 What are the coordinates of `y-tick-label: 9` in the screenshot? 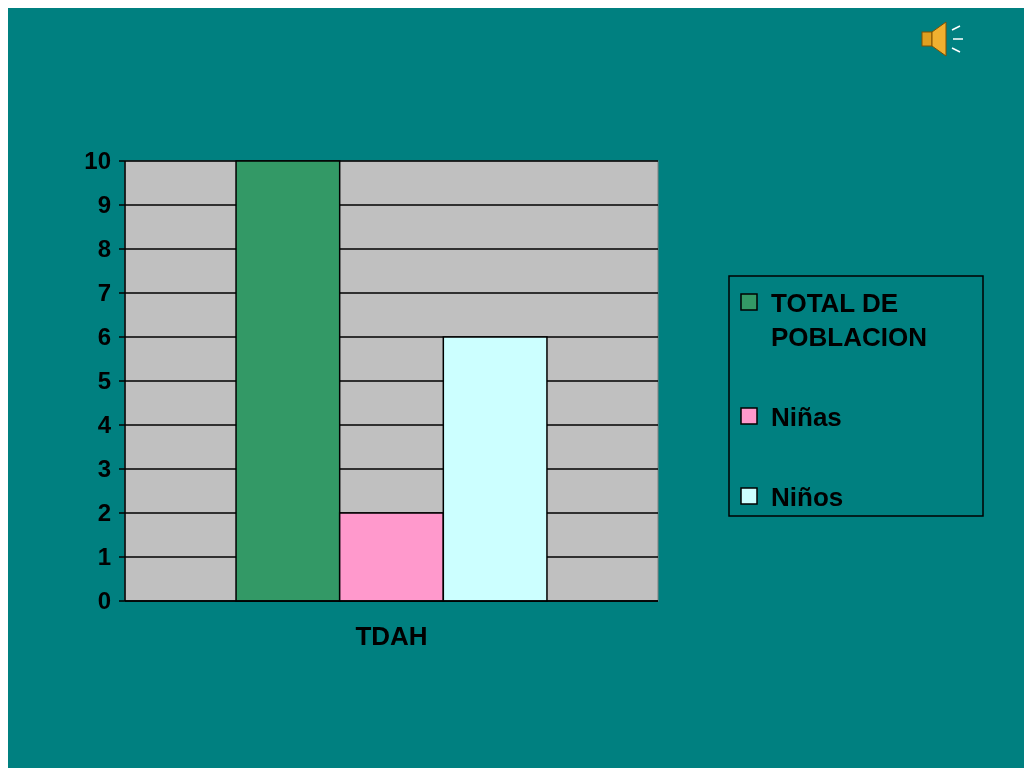 It's located at (104, 205).